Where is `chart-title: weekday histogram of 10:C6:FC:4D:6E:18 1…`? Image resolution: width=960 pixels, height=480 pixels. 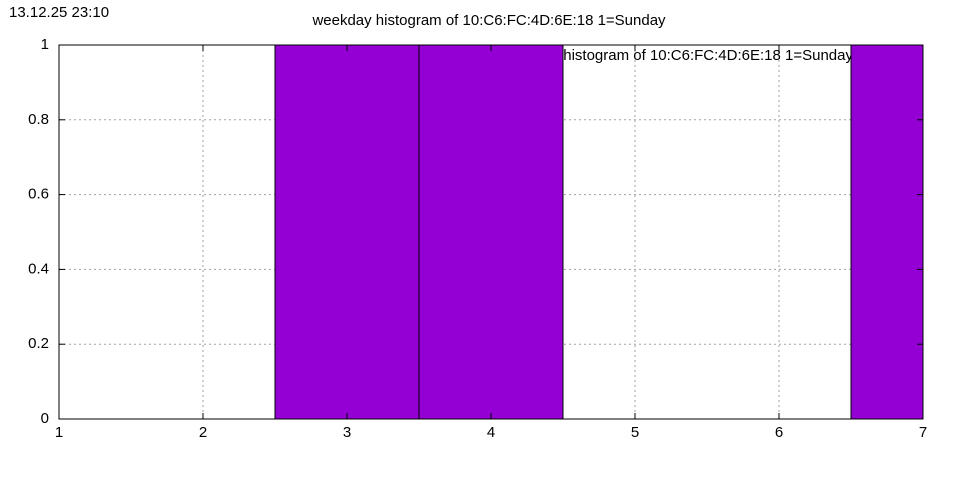
chart-title: weekday histogram of 10:C6:FC:4D:6E:18 1… is located at coordinates (488, 20).